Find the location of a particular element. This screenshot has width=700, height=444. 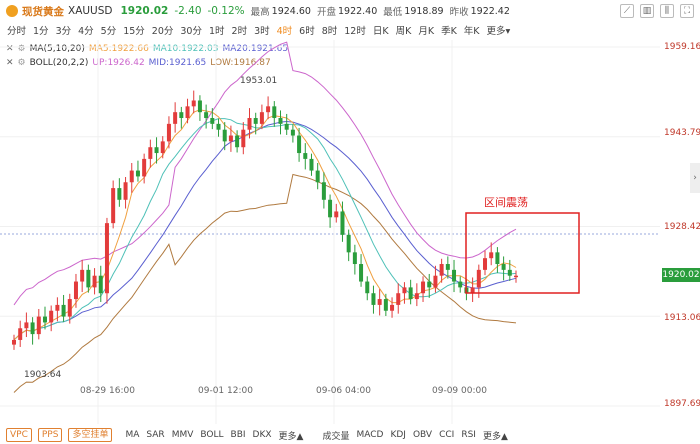

timeframe-tab: 20分 is located at coordinates (162, 31).